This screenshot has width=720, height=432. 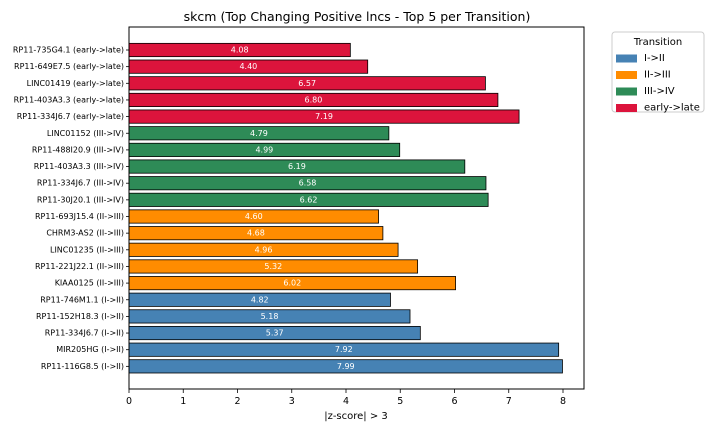 I want to click on value-label: 4.82, so click(x=260, y=299).